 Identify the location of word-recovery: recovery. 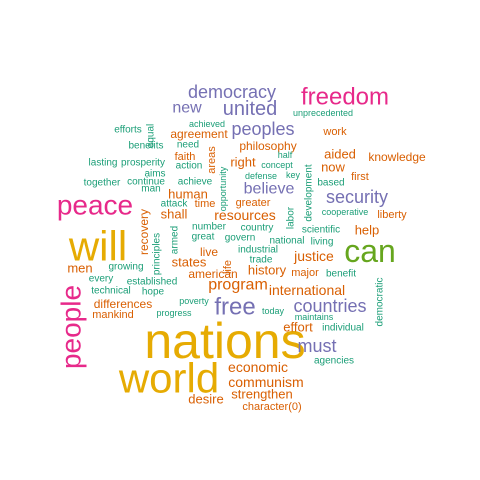
(144, 232).